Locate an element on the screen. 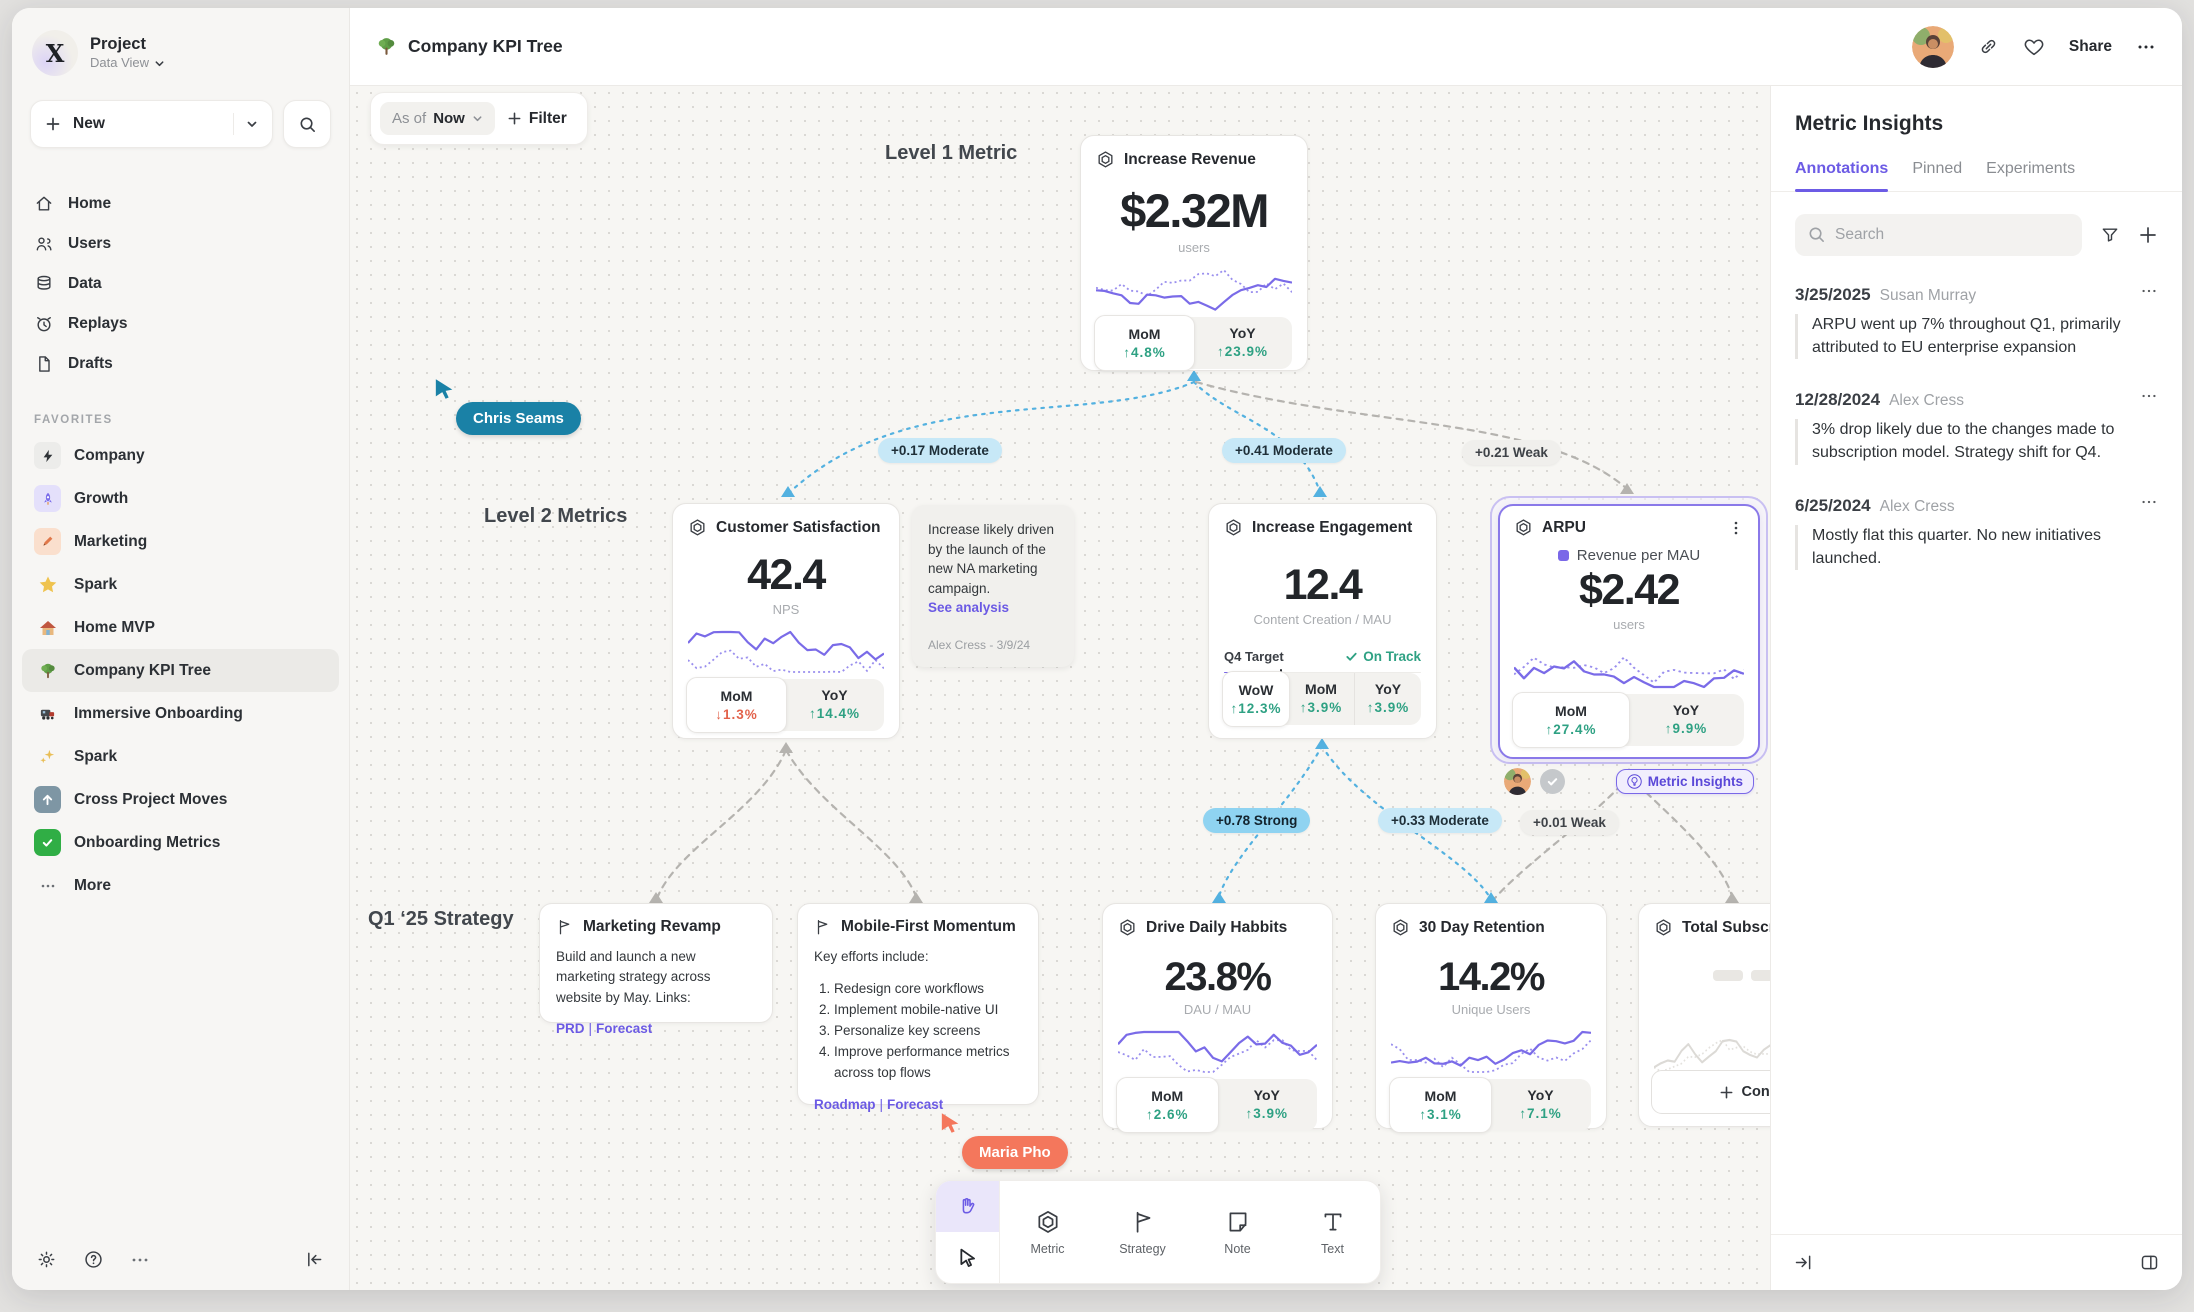 This screenshot has width=2194, height=1312. note-tool: Note is located at coordinates (1237, 1232).